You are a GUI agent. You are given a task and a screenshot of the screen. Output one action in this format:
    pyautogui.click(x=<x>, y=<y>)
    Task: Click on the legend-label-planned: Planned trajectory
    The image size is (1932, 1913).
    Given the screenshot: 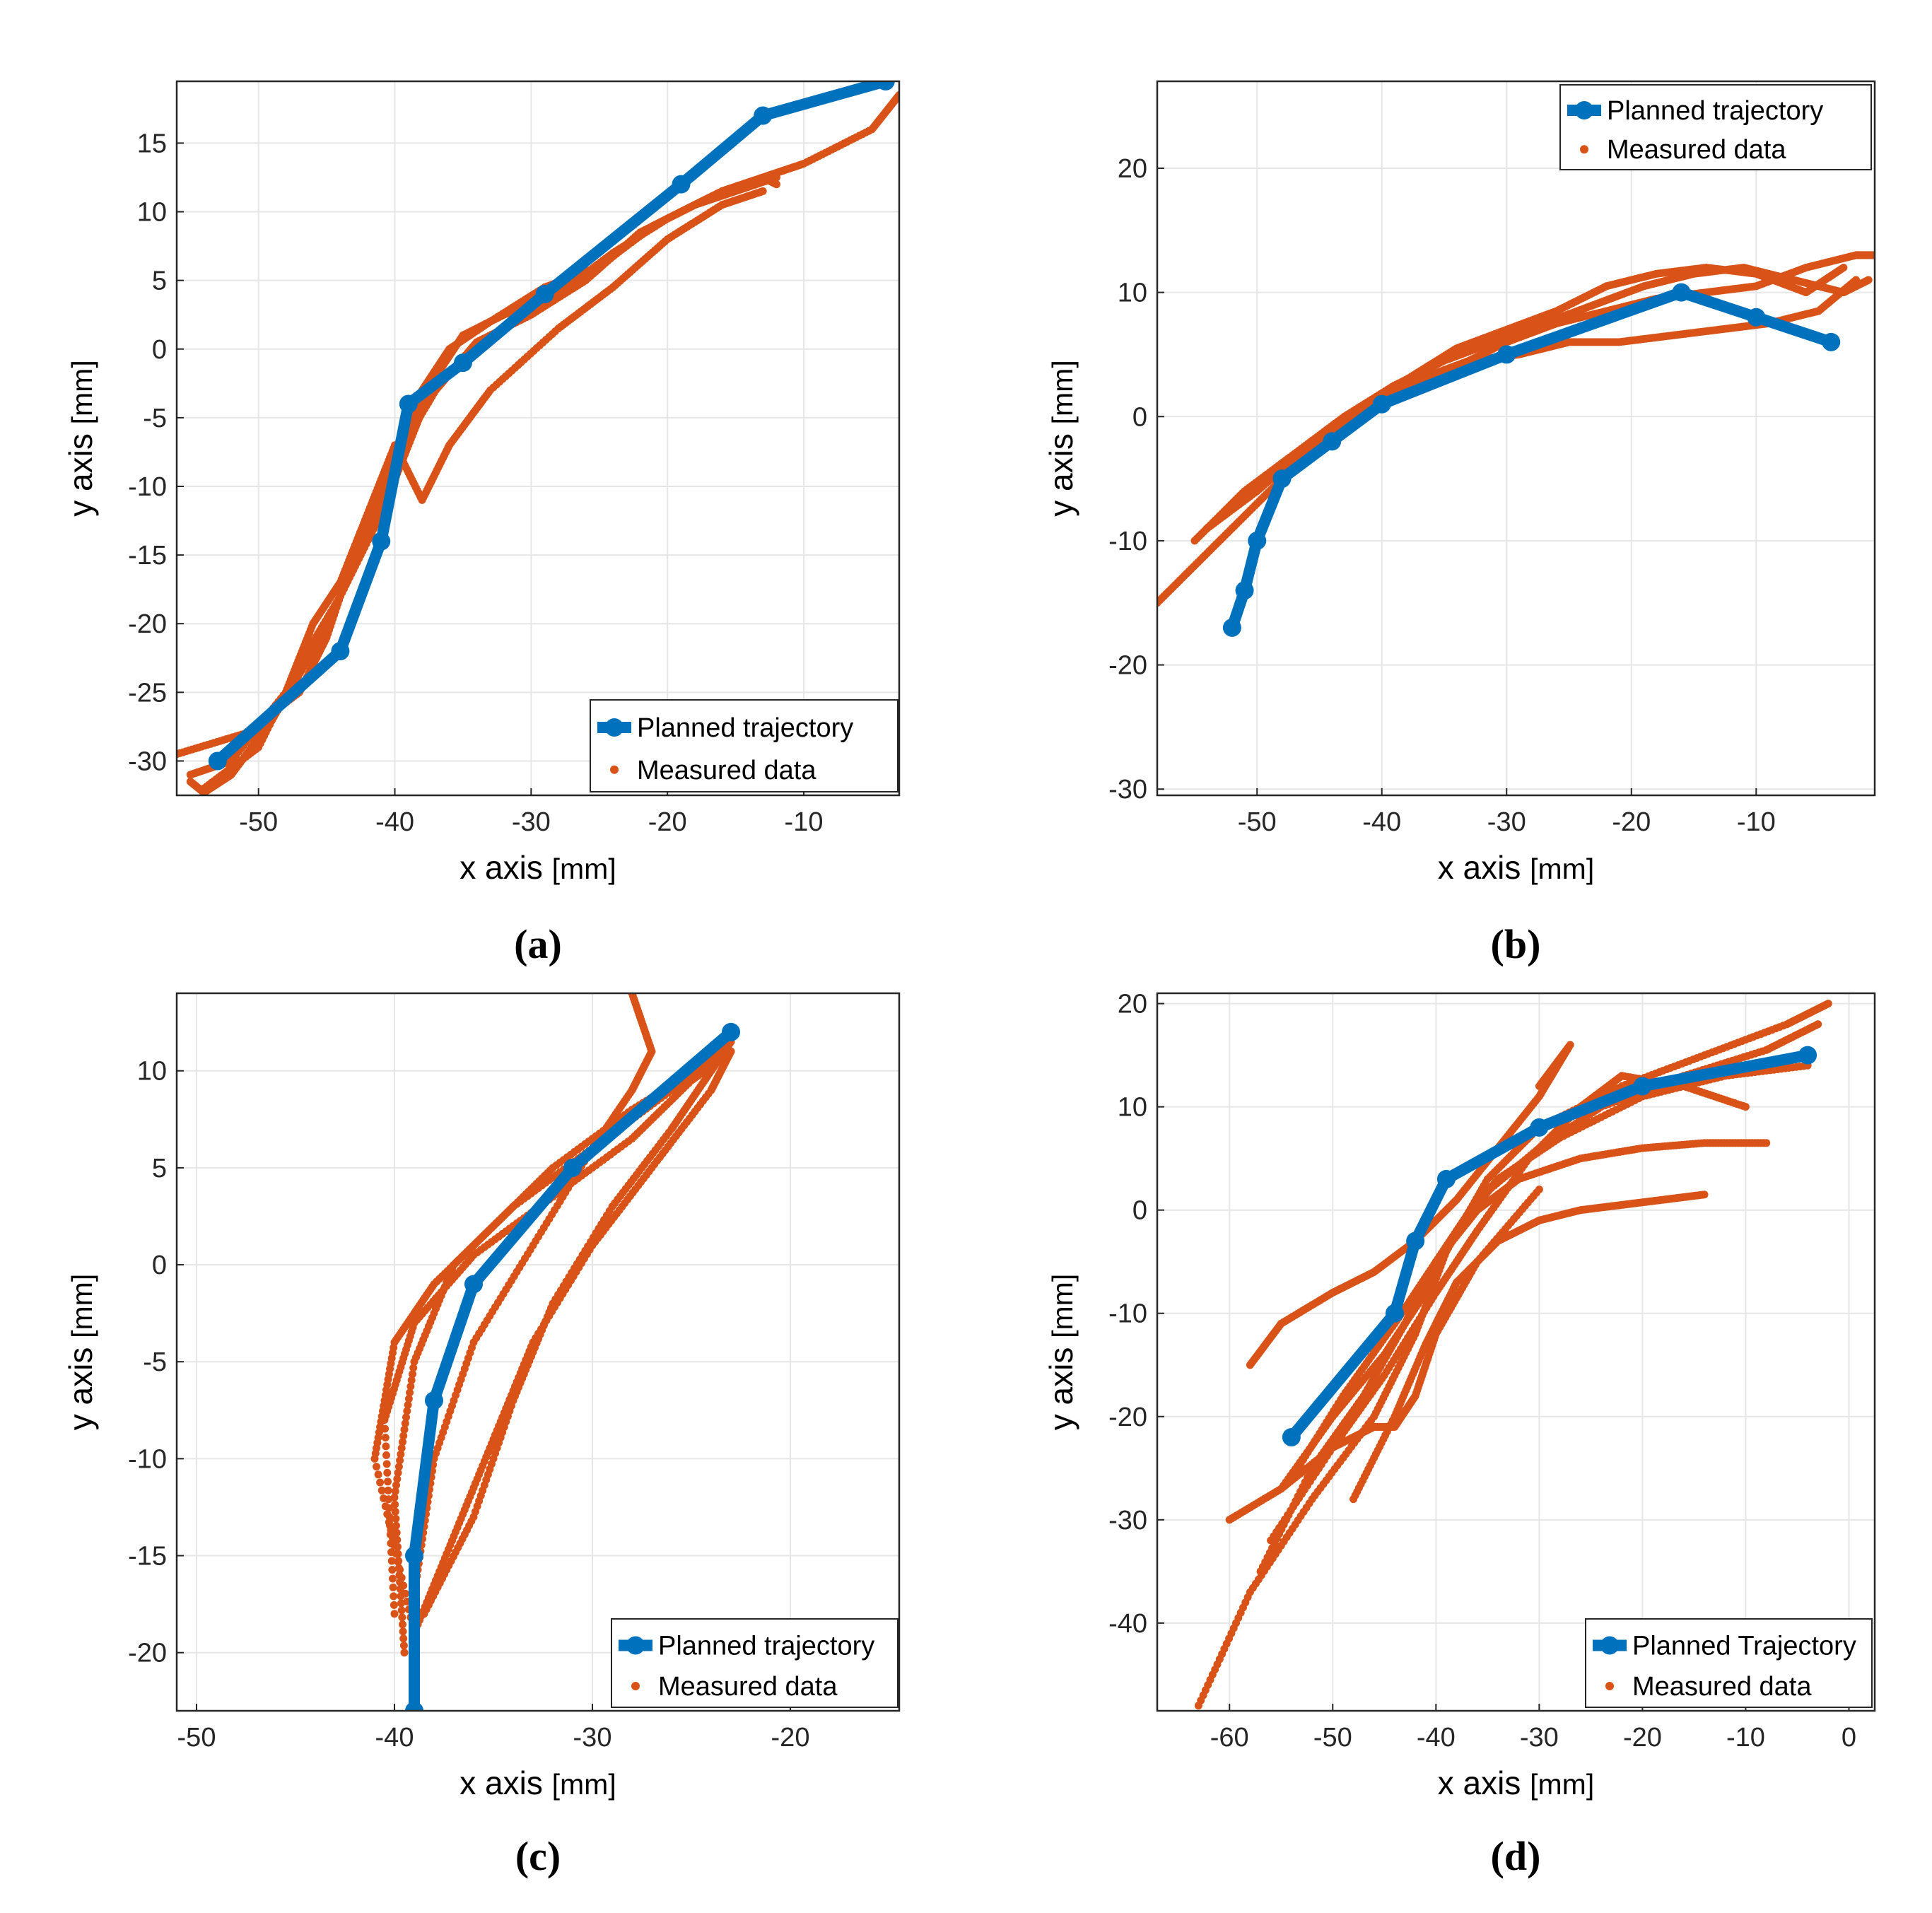 What is the action you would take?
    pyautogui.click(x=1715, y=111)
    